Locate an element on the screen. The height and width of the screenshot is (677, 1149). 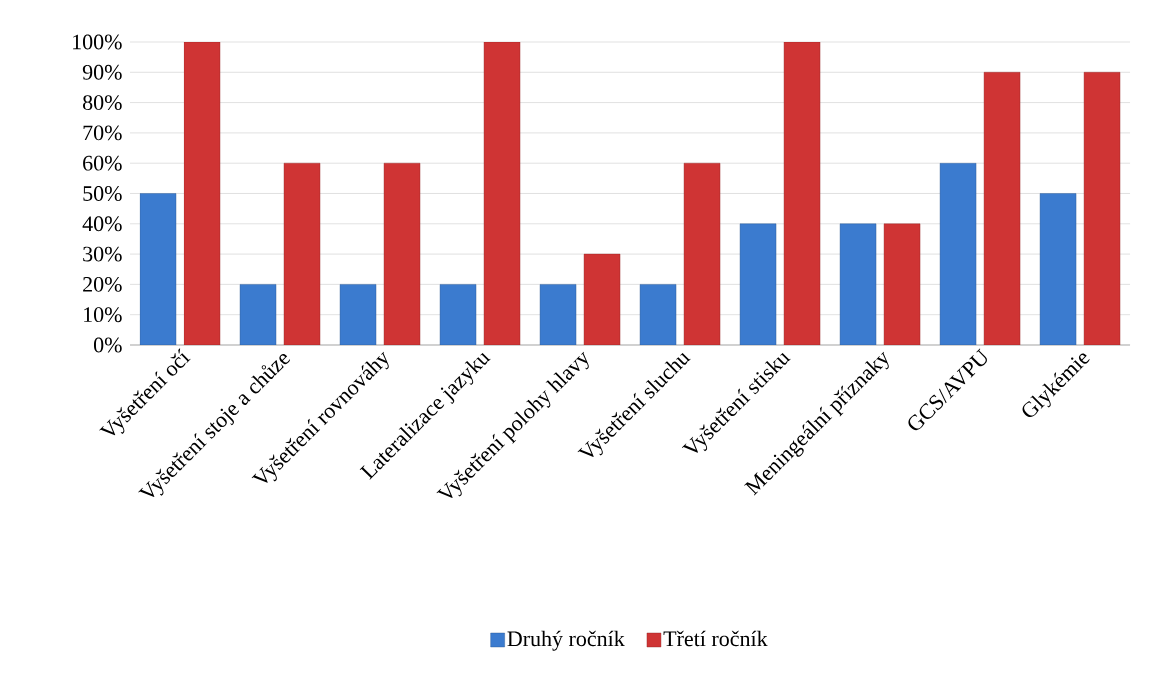
y-tick-label: 20% is located at coordinates (102, 284).